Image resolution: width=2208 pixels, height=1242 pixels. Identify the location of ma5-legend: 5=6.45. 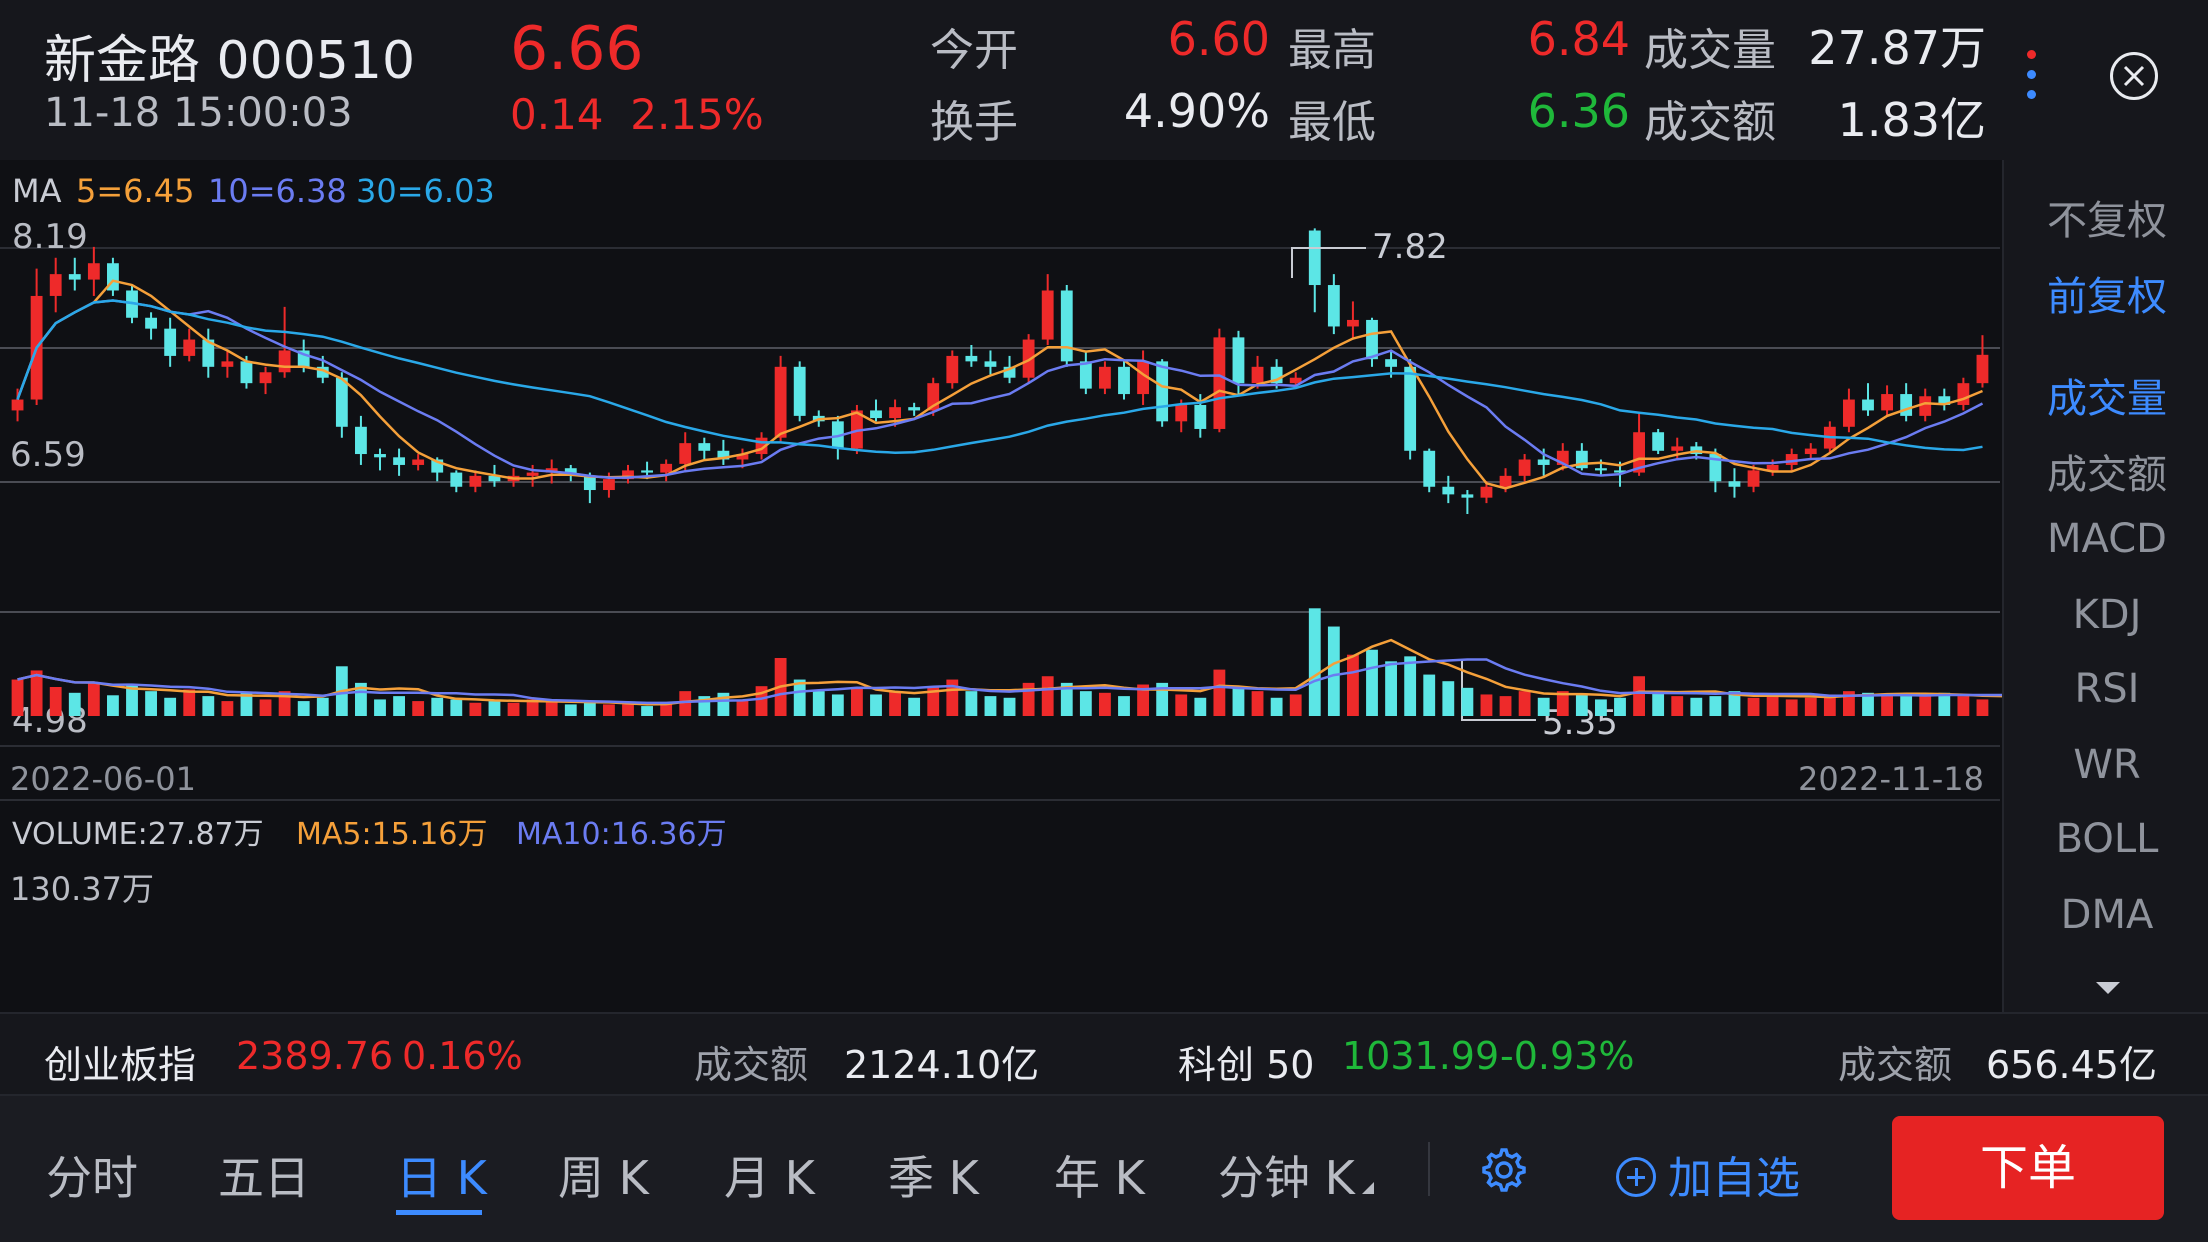
(135, 191).